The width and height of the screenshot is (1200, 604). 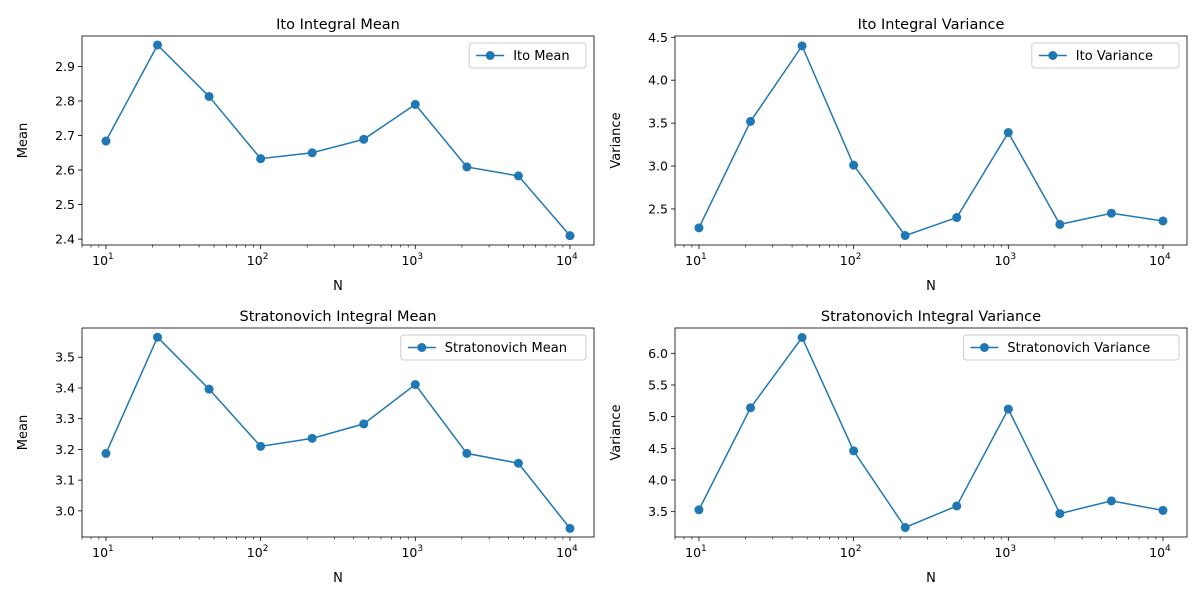 What do you see at coordinates (266, 257) in the screenshot?
I see `x-tick-exponent: 2` at bounding box center [266, 257].